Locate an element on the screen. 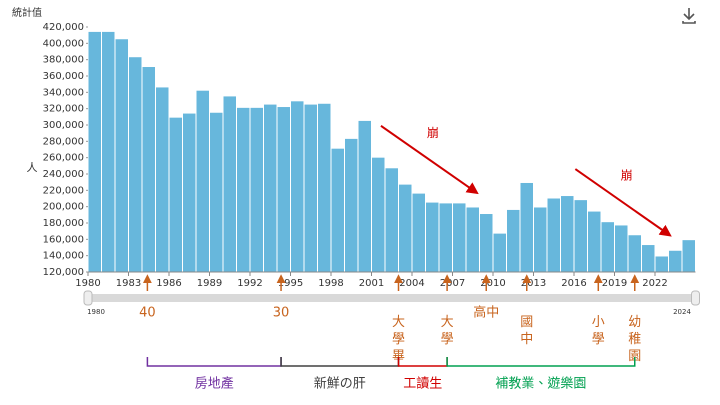 Image resolution: width=720 pixels, height=405 pixels. x-tick-label: 1992 is located at coordinates (249, 283).